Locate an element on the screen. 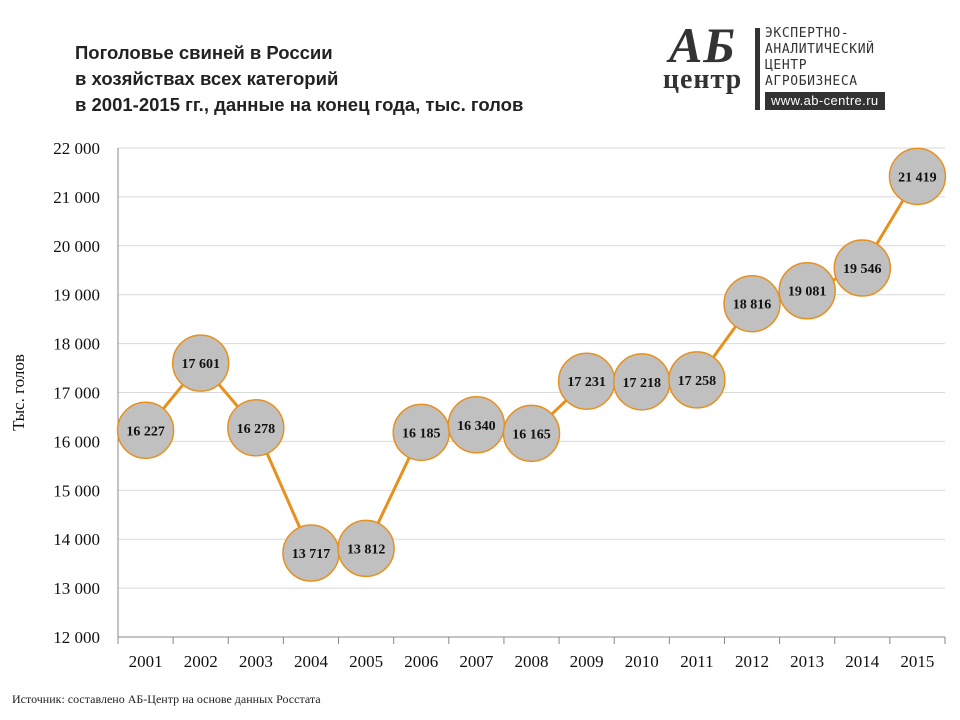 This screenshot has height=720, width=960. title-line-2: в хозяйствах всех категорий is located at coordinates (207, 78).